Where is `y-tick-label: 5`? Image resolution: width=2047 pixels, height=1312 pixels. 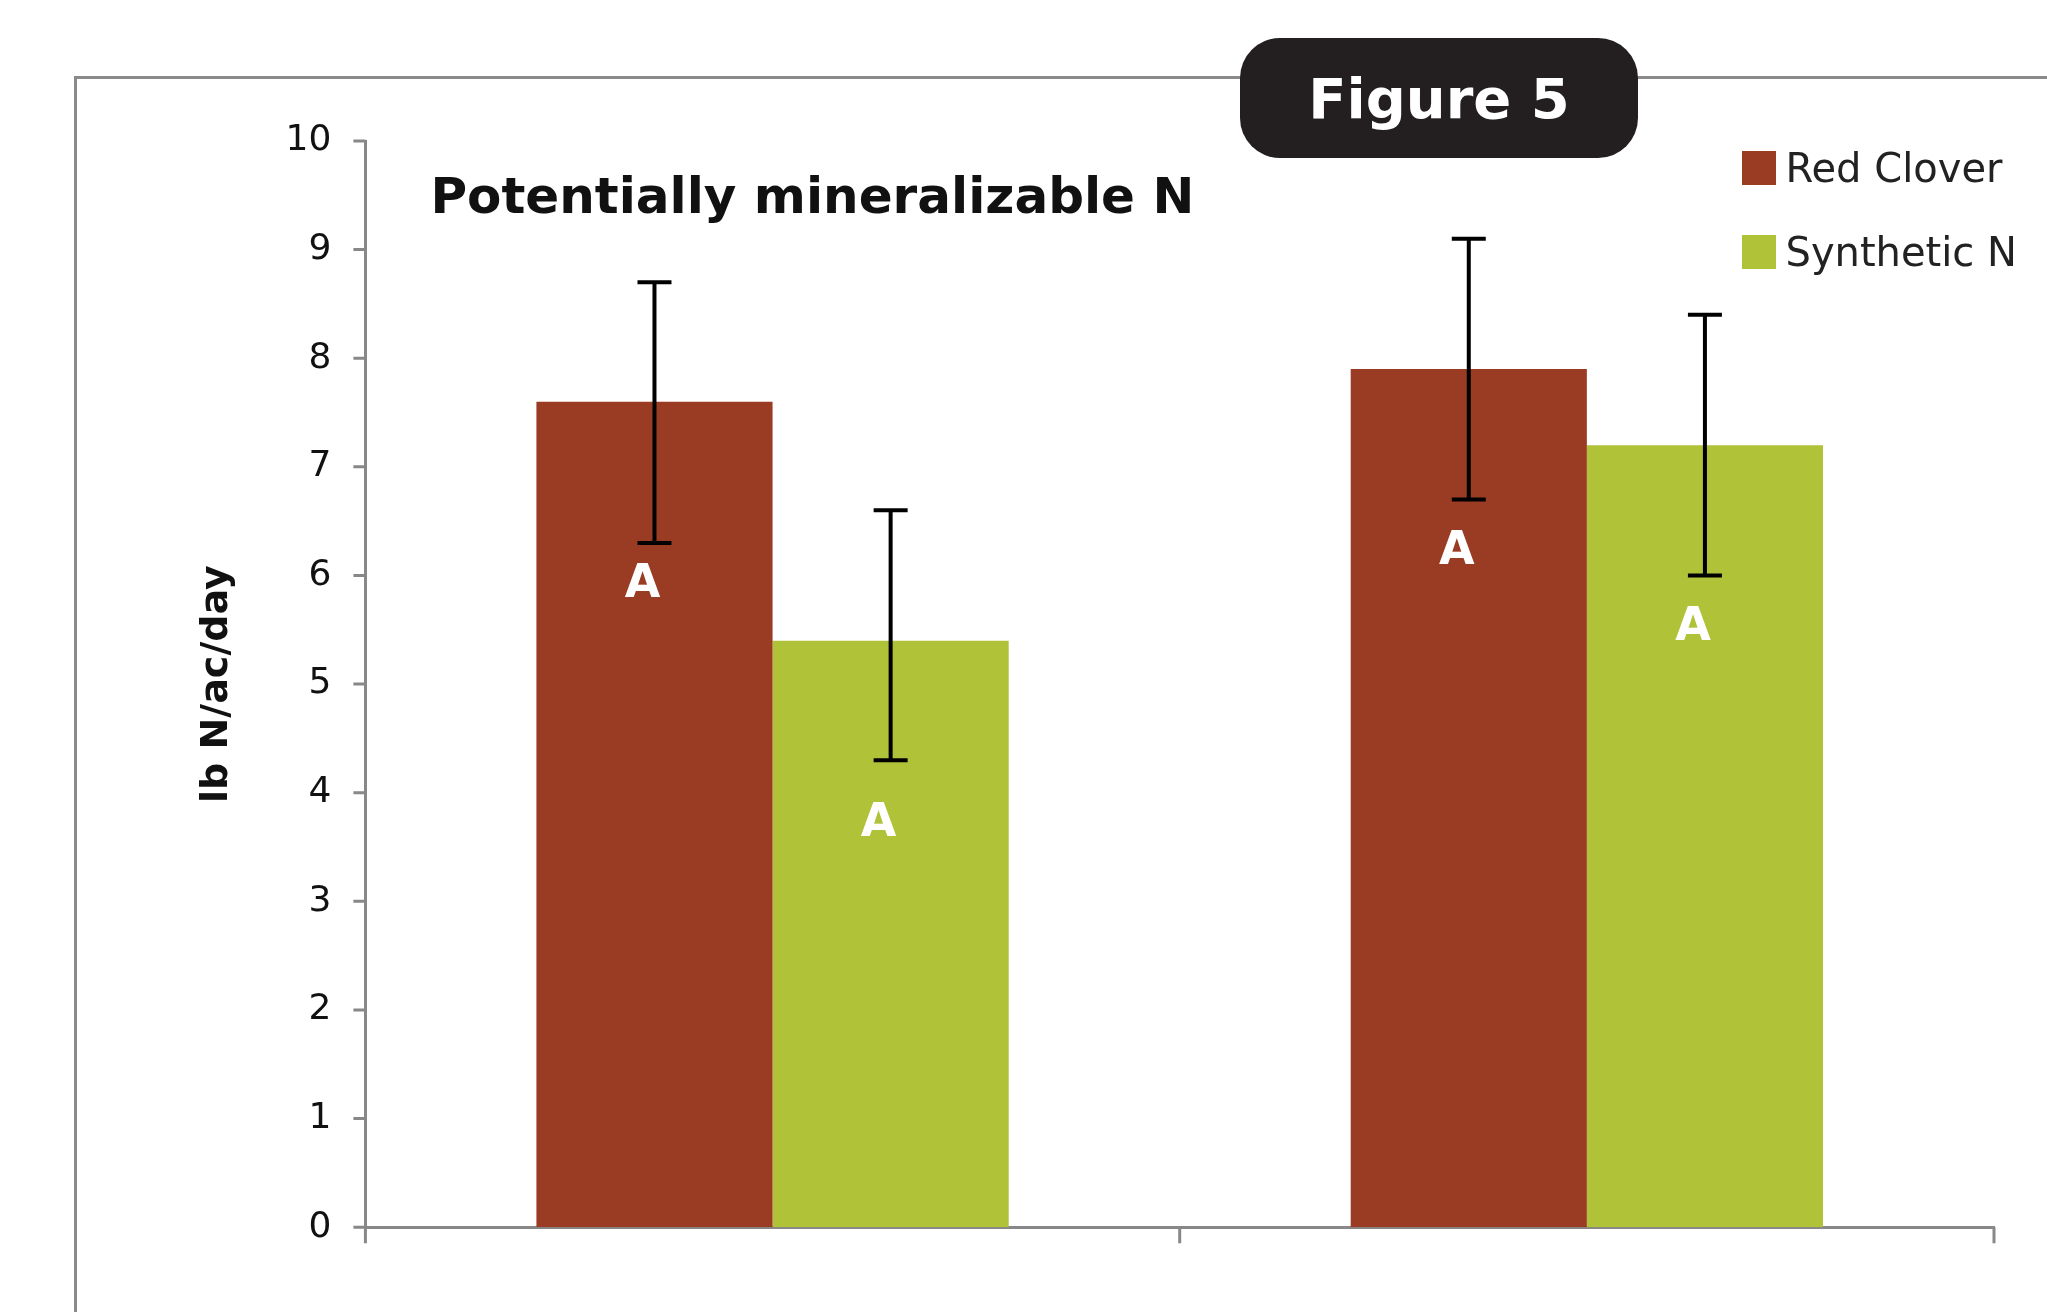 y-tick-label: 5 is located at coordinates (320, 681).